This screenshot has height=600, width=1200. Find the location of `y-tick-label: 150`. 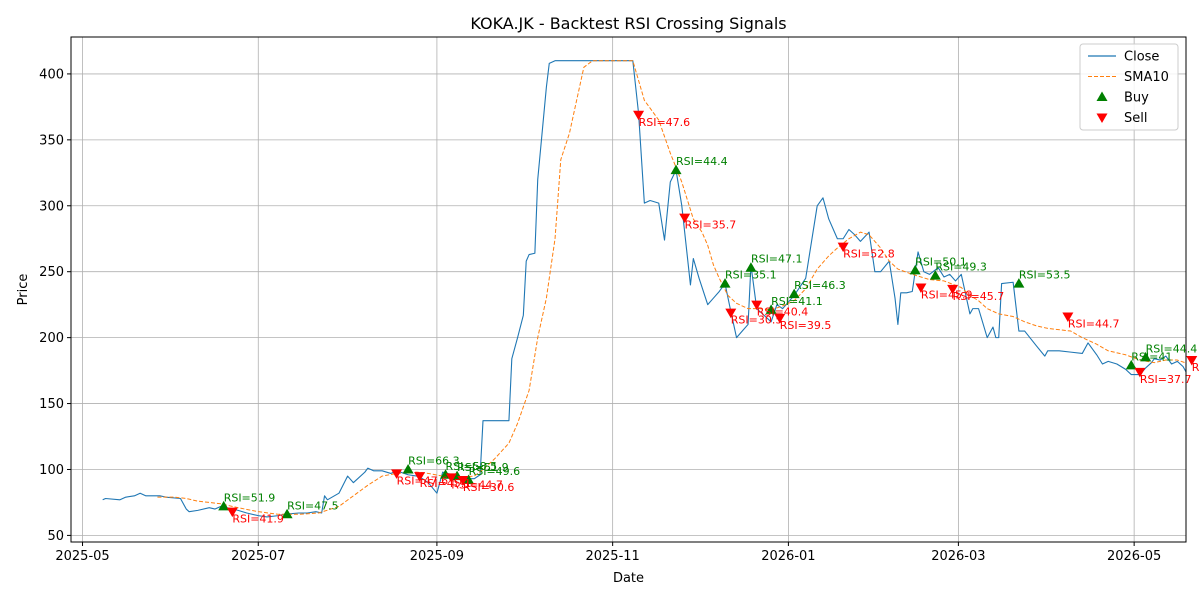

y-tick-label: 150 is located at coordinates (51, 404).